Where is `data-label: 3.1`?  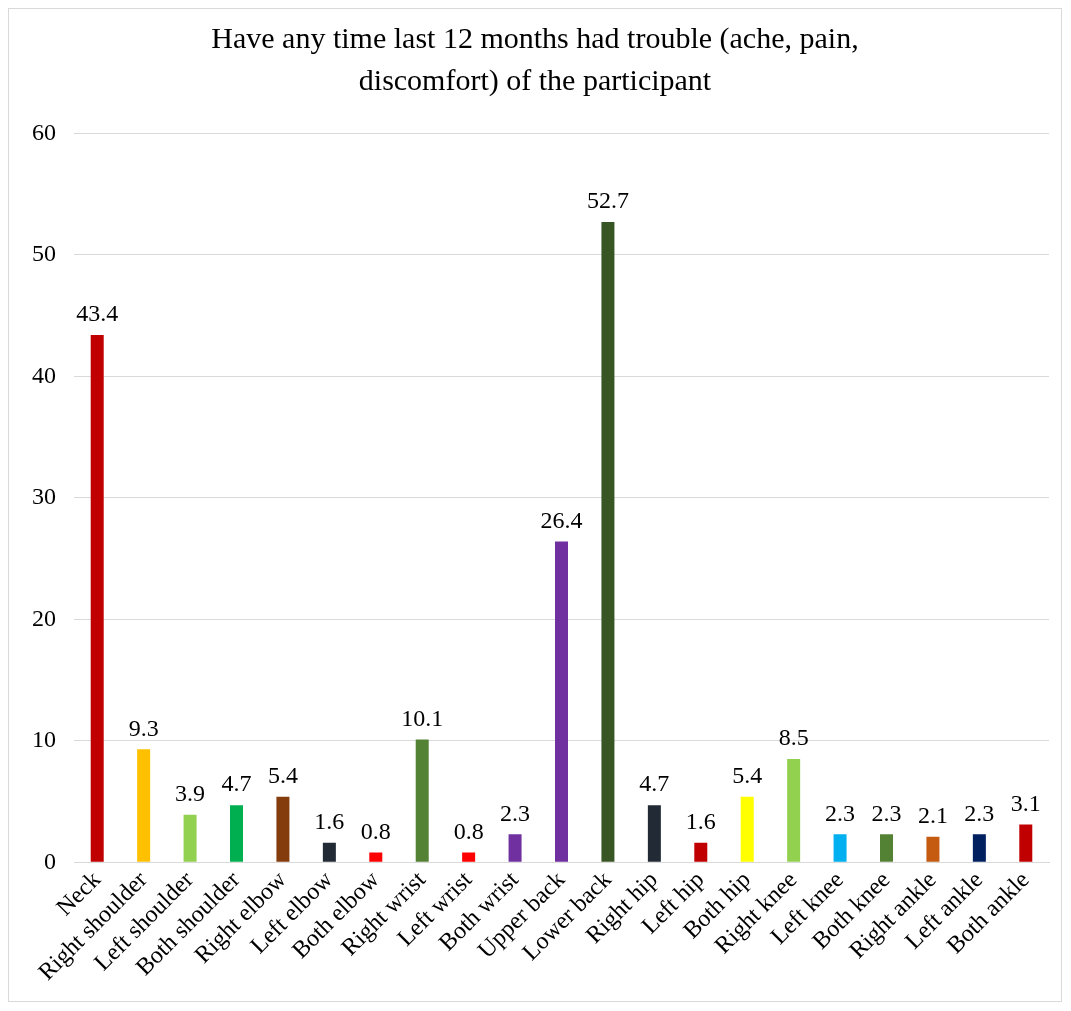 data-label: 3.1 is located at coordinates (1025, 802).